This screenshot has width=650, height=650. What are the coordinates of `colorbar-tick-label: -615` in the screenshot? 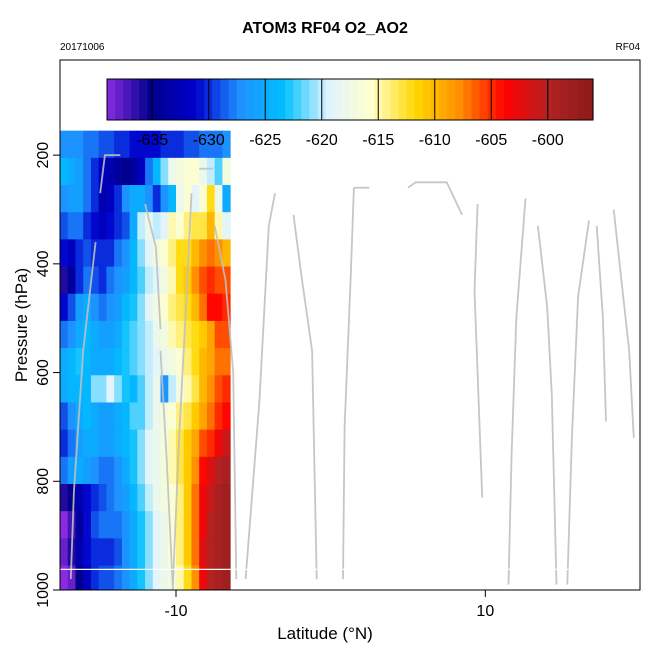 It's located at (378, 140).